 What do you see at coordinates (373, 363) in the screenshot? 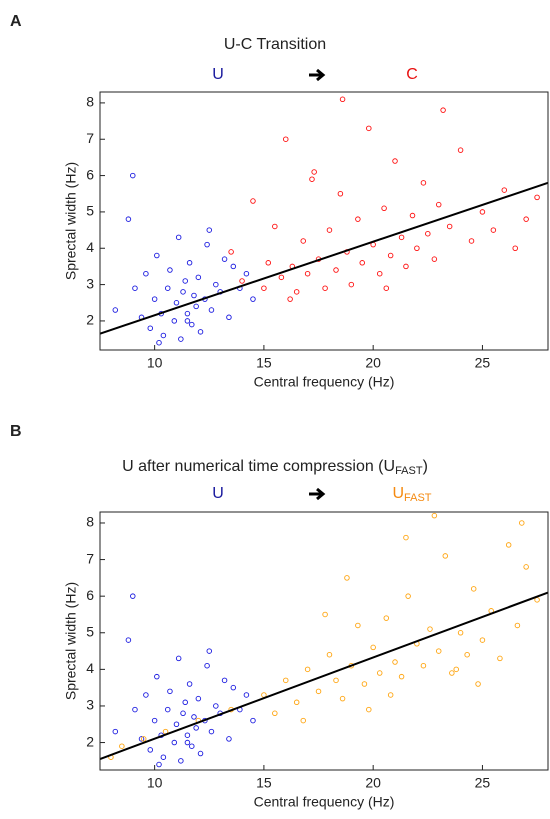
I see `x-tick-label: 20` at bounding box center [373, 363].